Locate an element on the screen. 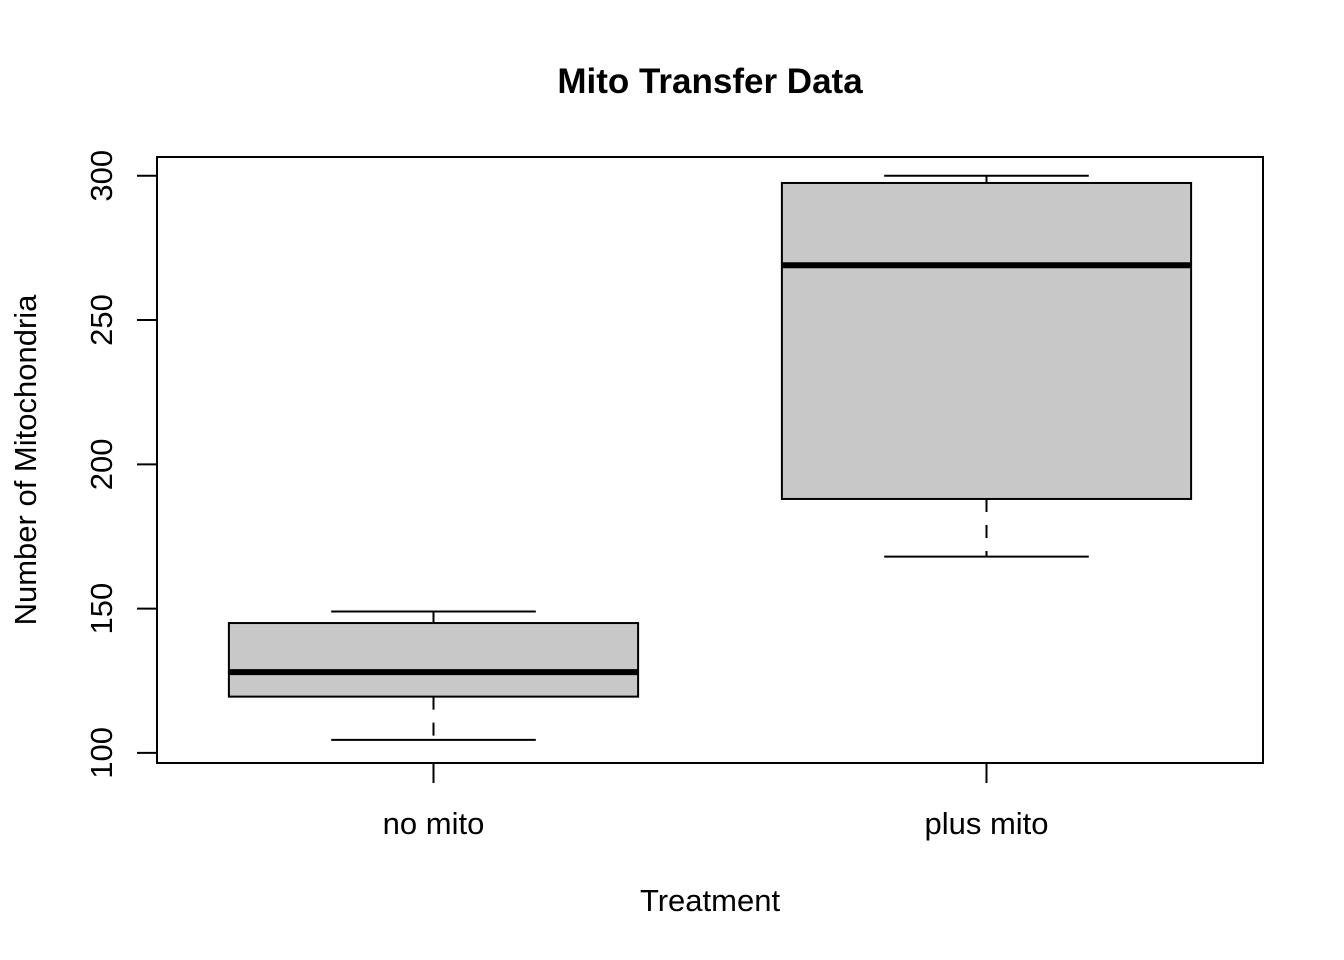  x-tick-label: plus mito is located at coordinates (986, 823).